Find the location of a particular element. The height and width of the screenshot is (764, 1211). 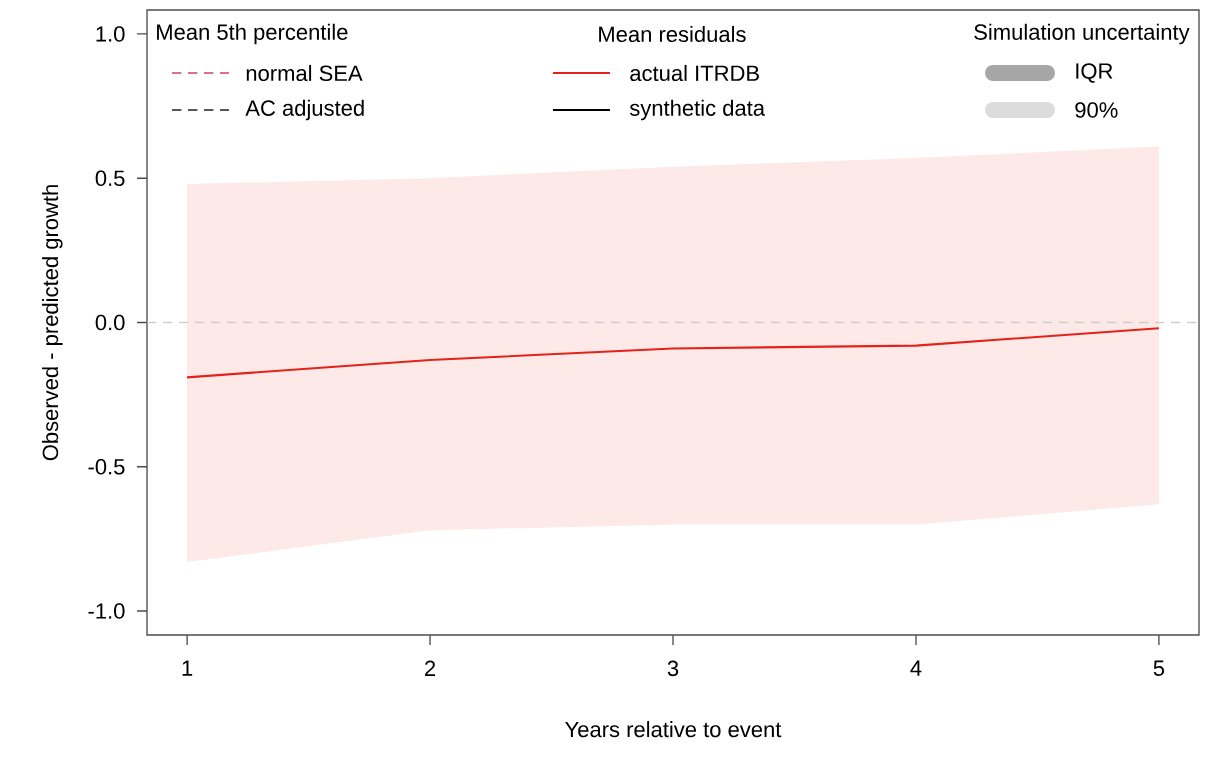

x-axis-title: Years relative to event is located at coordinates (673, 729).